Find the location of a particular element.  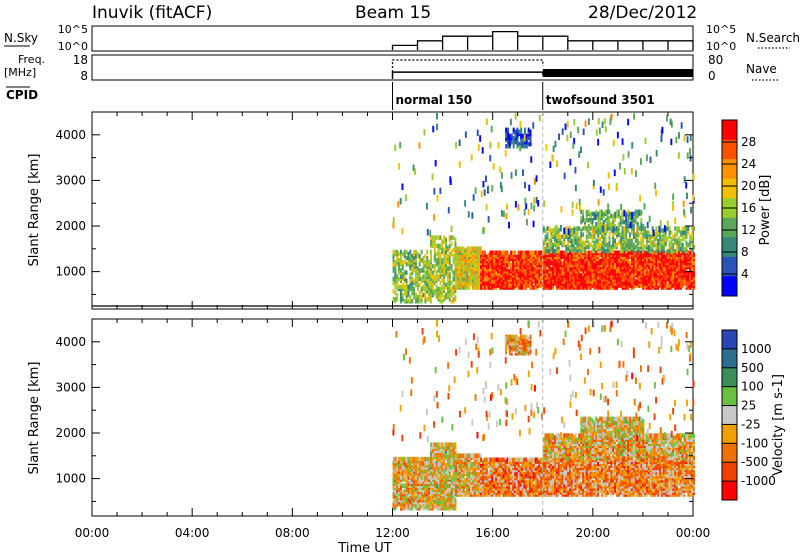

y-tick-label: 3000 is located at coordinates (70, 180).